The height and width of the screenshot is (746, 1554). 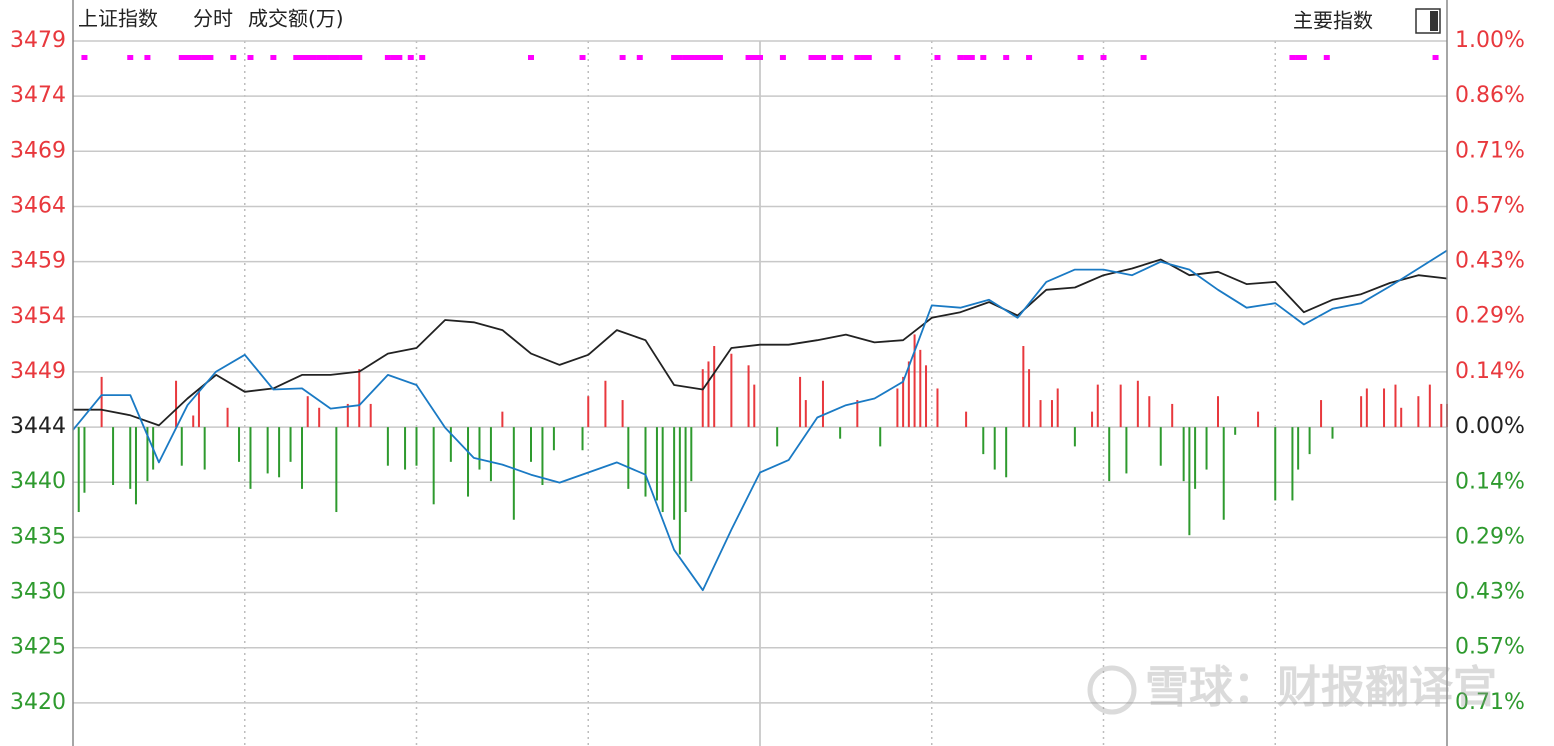 I want to click on indicator: 成交额(万), so click(x=296, y=19).